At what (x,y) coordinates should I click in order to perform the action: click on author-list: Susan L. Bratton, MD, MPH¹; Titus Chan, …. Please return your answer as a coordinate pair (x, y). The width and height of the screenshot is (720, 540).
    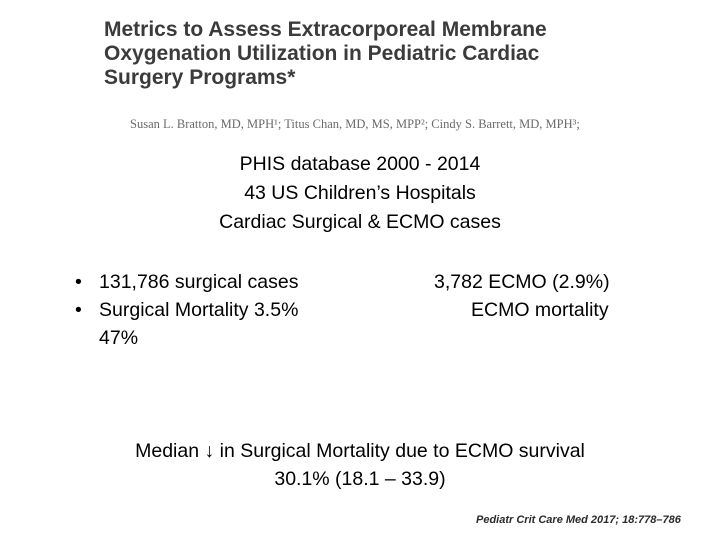
    Looking at the image, I should click on (355, 124).